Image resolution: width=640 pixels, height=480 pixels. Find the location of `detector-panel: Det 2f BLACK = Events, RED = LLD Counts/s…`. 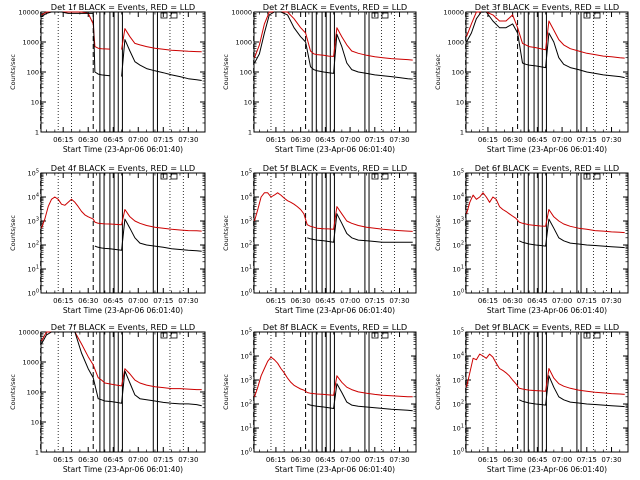

detector-panel: Det 2f BLACK = Events, RED = LLD Counts/s… is located at coordinates (319, 78).